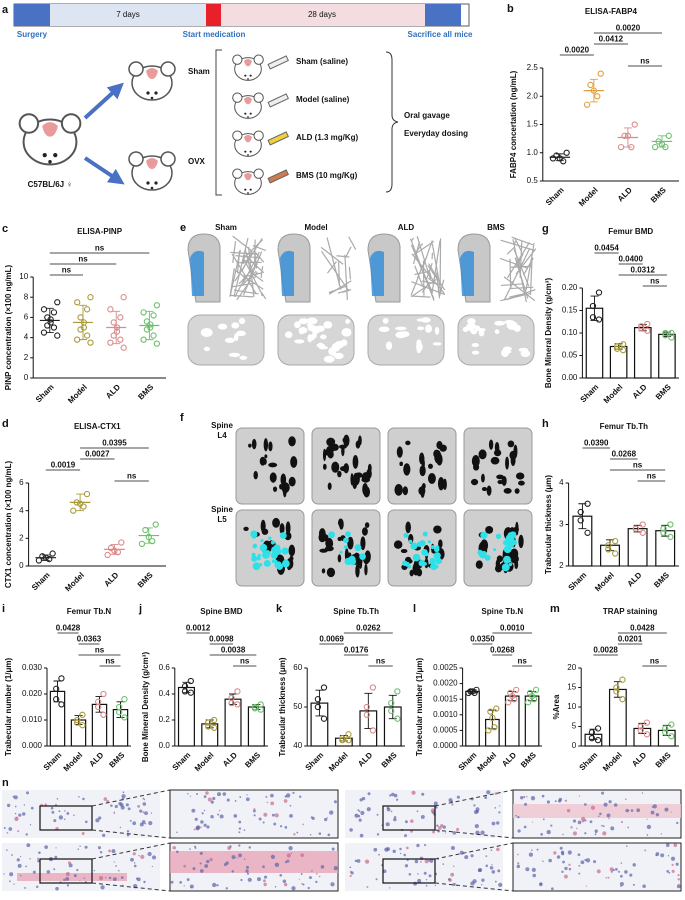  What do you see at coordinates (32, 745) in the screenshot?
I see `y-tick-label: 0.000` at bounding box center [32, 745].